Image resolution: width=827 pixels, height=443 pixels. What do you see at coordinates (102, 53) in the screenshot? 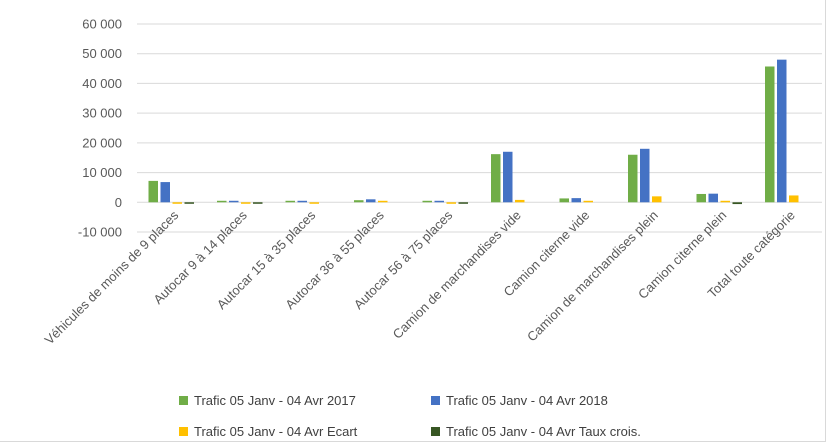
I see `y-tick-label: 50 000` at bounding box center [102, 53].